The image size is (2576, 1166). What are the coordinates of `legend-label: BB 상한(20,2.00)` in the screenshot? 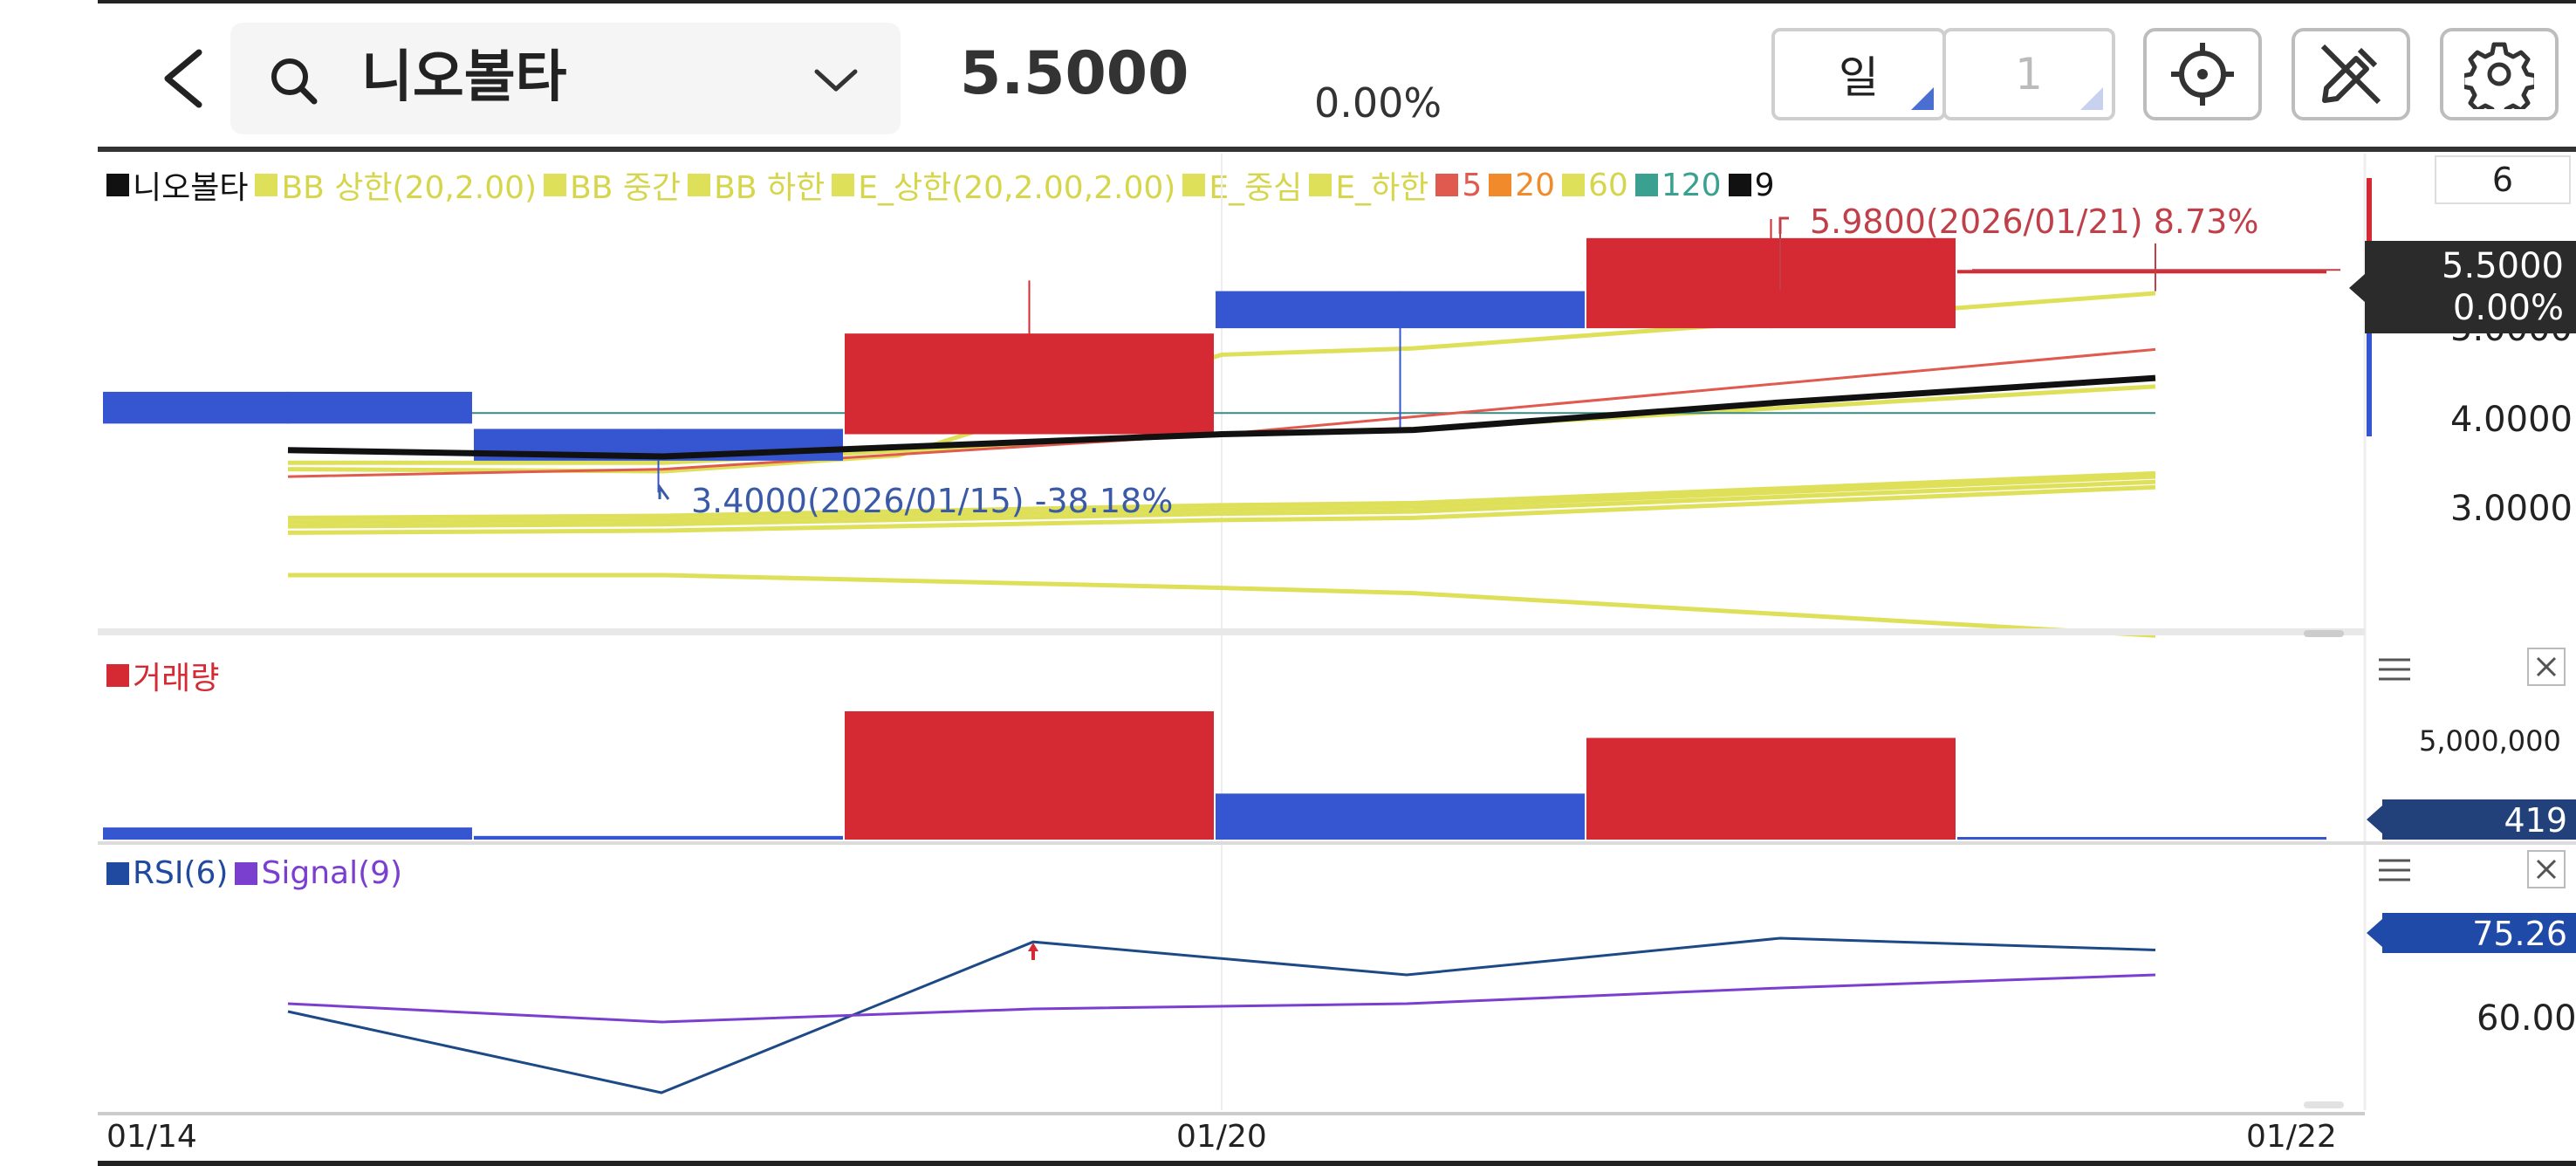 It's located at (409, 188).